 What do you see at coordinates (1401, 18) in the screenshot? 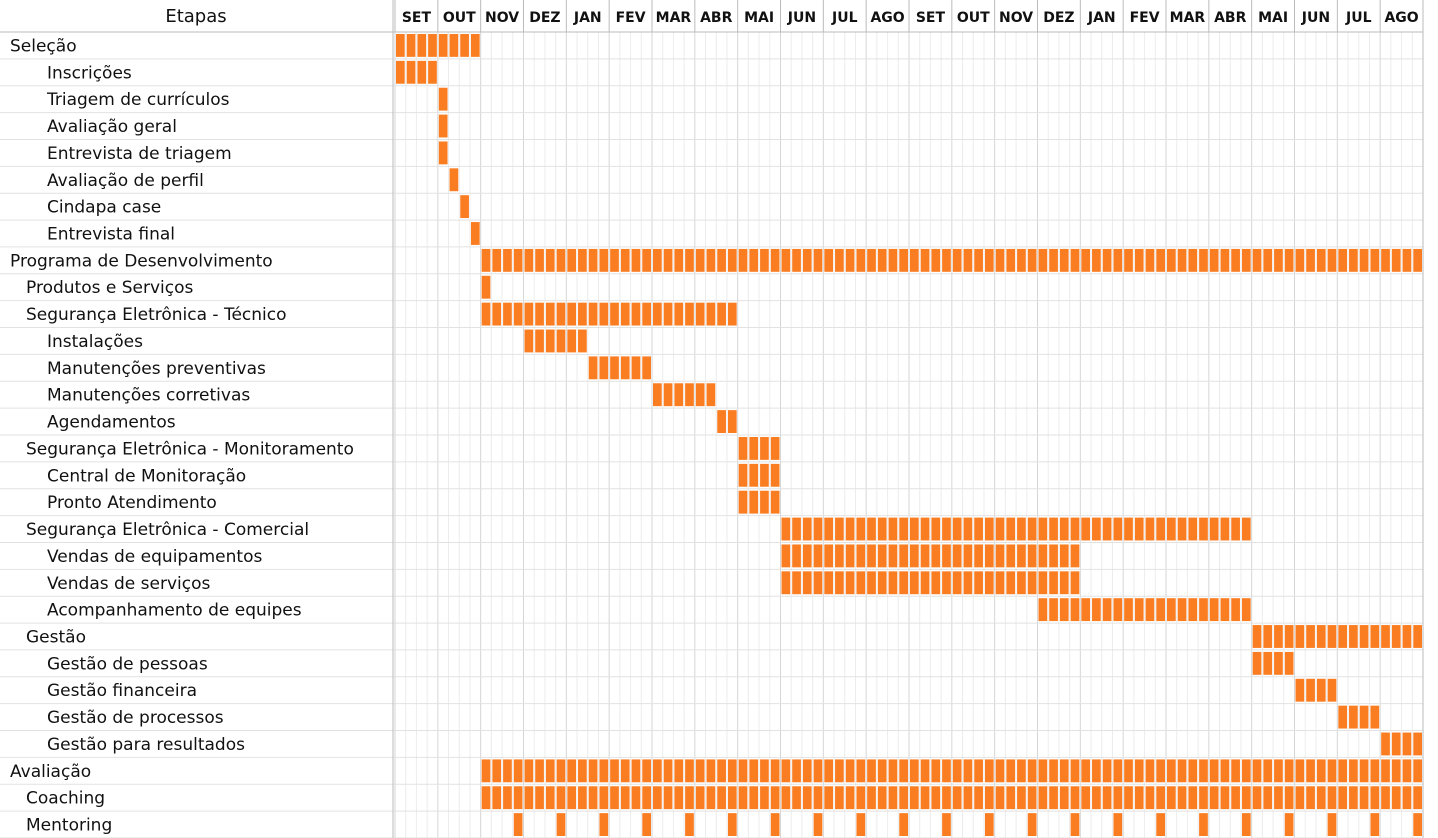
I see `month-label: AGO` at bounding box center [1401, 18].